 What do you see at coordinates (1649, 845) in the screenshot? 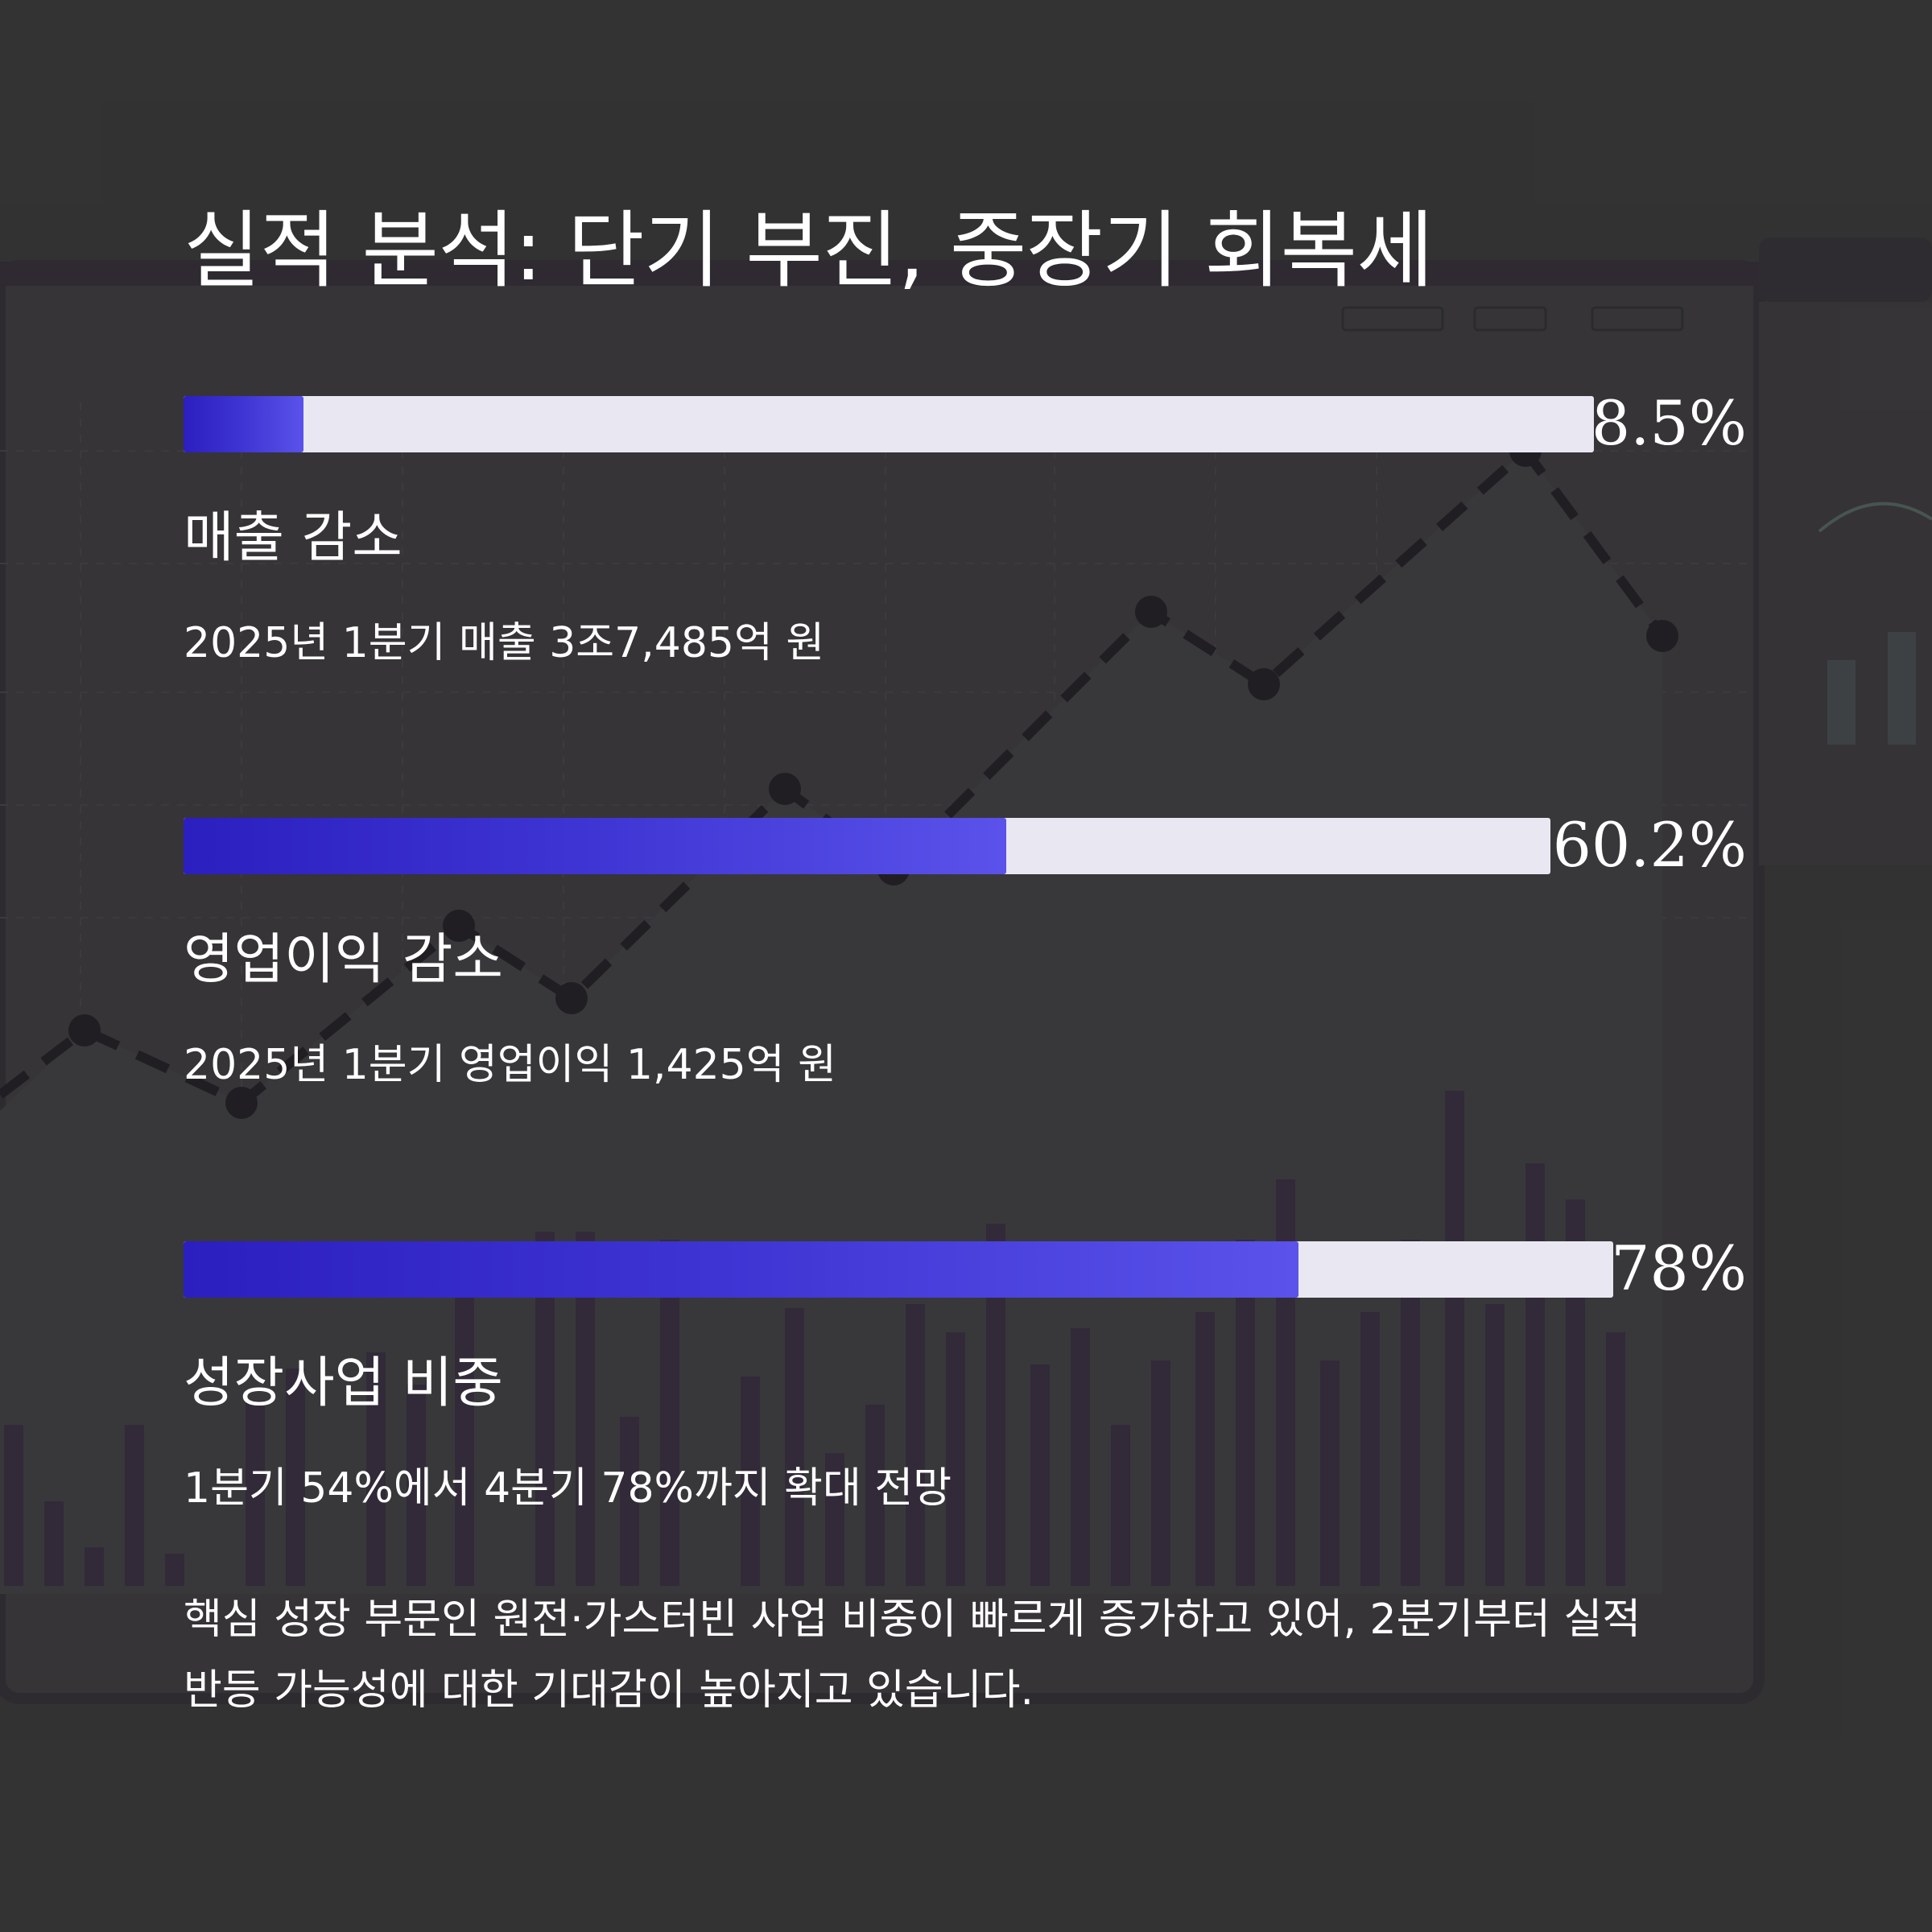
I see `percent-operating-profit: 60.2%` at bounding box center [1649, 845].